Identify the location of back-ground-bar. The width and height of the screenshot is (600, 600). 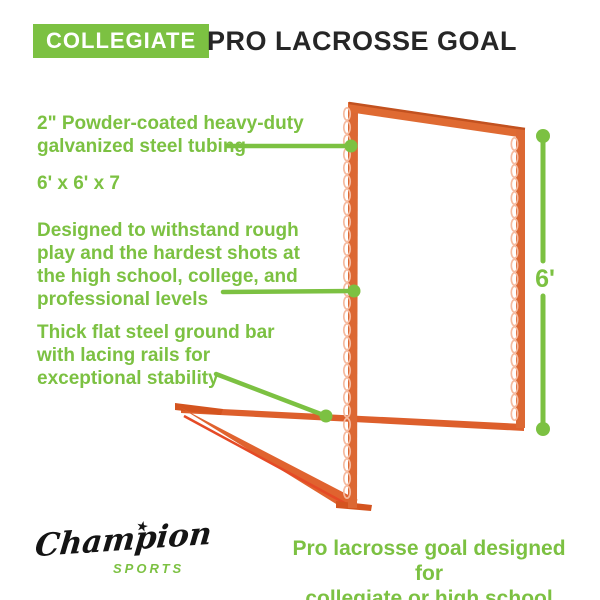
(352, 419).